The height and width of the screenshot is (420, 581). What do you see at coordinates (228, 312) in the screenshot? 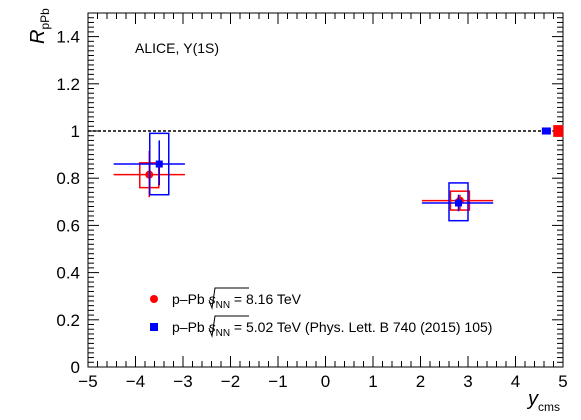
I see `legend-root-signs` at bounding box center [228, 312].